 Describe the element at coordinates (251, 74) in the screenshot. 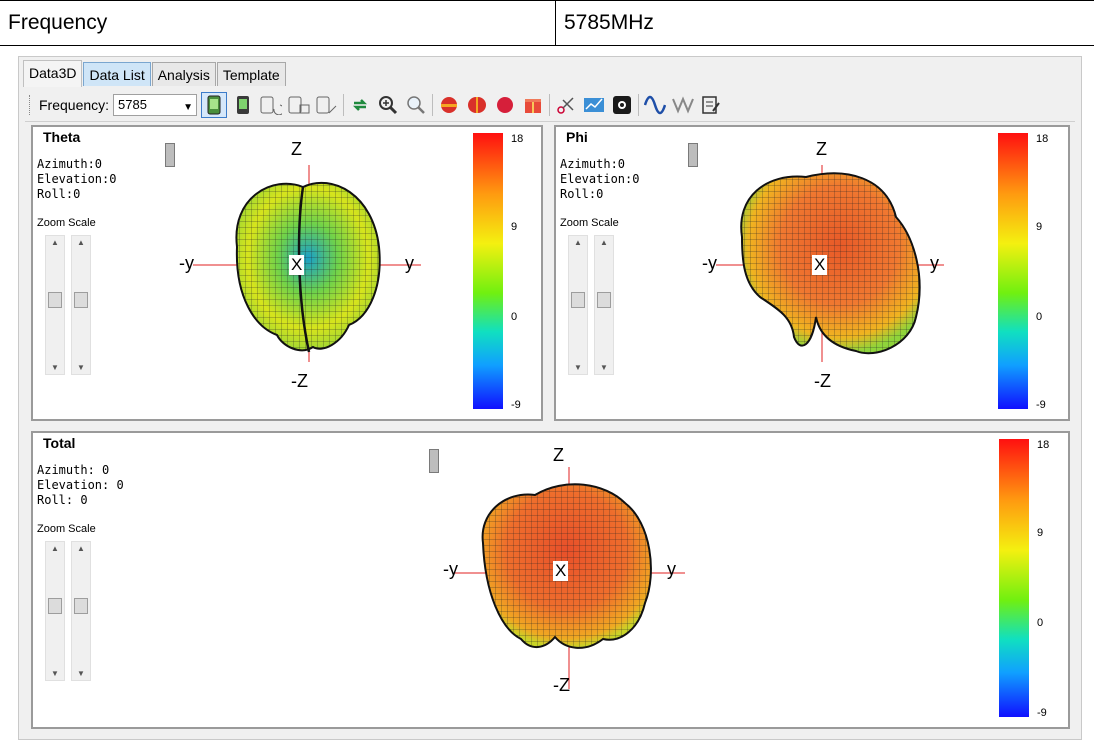

I see `tab-template: Template` at that location.